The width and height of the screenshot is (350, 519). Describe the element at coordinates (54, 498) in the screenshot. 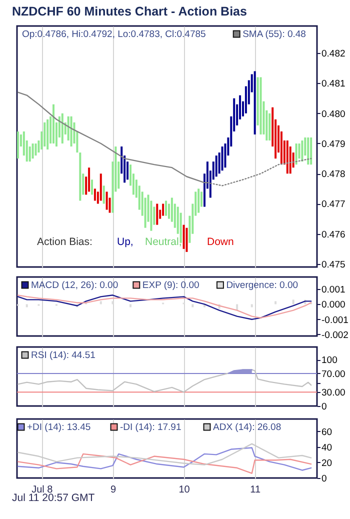

I see `text: Jul 11 20:57 GMT` at that location.